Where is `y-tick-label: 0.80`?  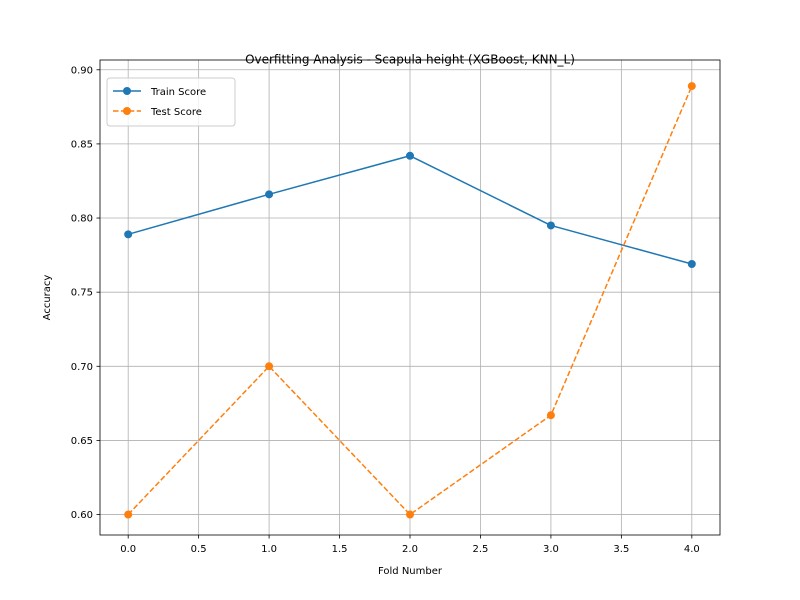
y-tick-label: 0.80 is located at coordinates (82, 219).